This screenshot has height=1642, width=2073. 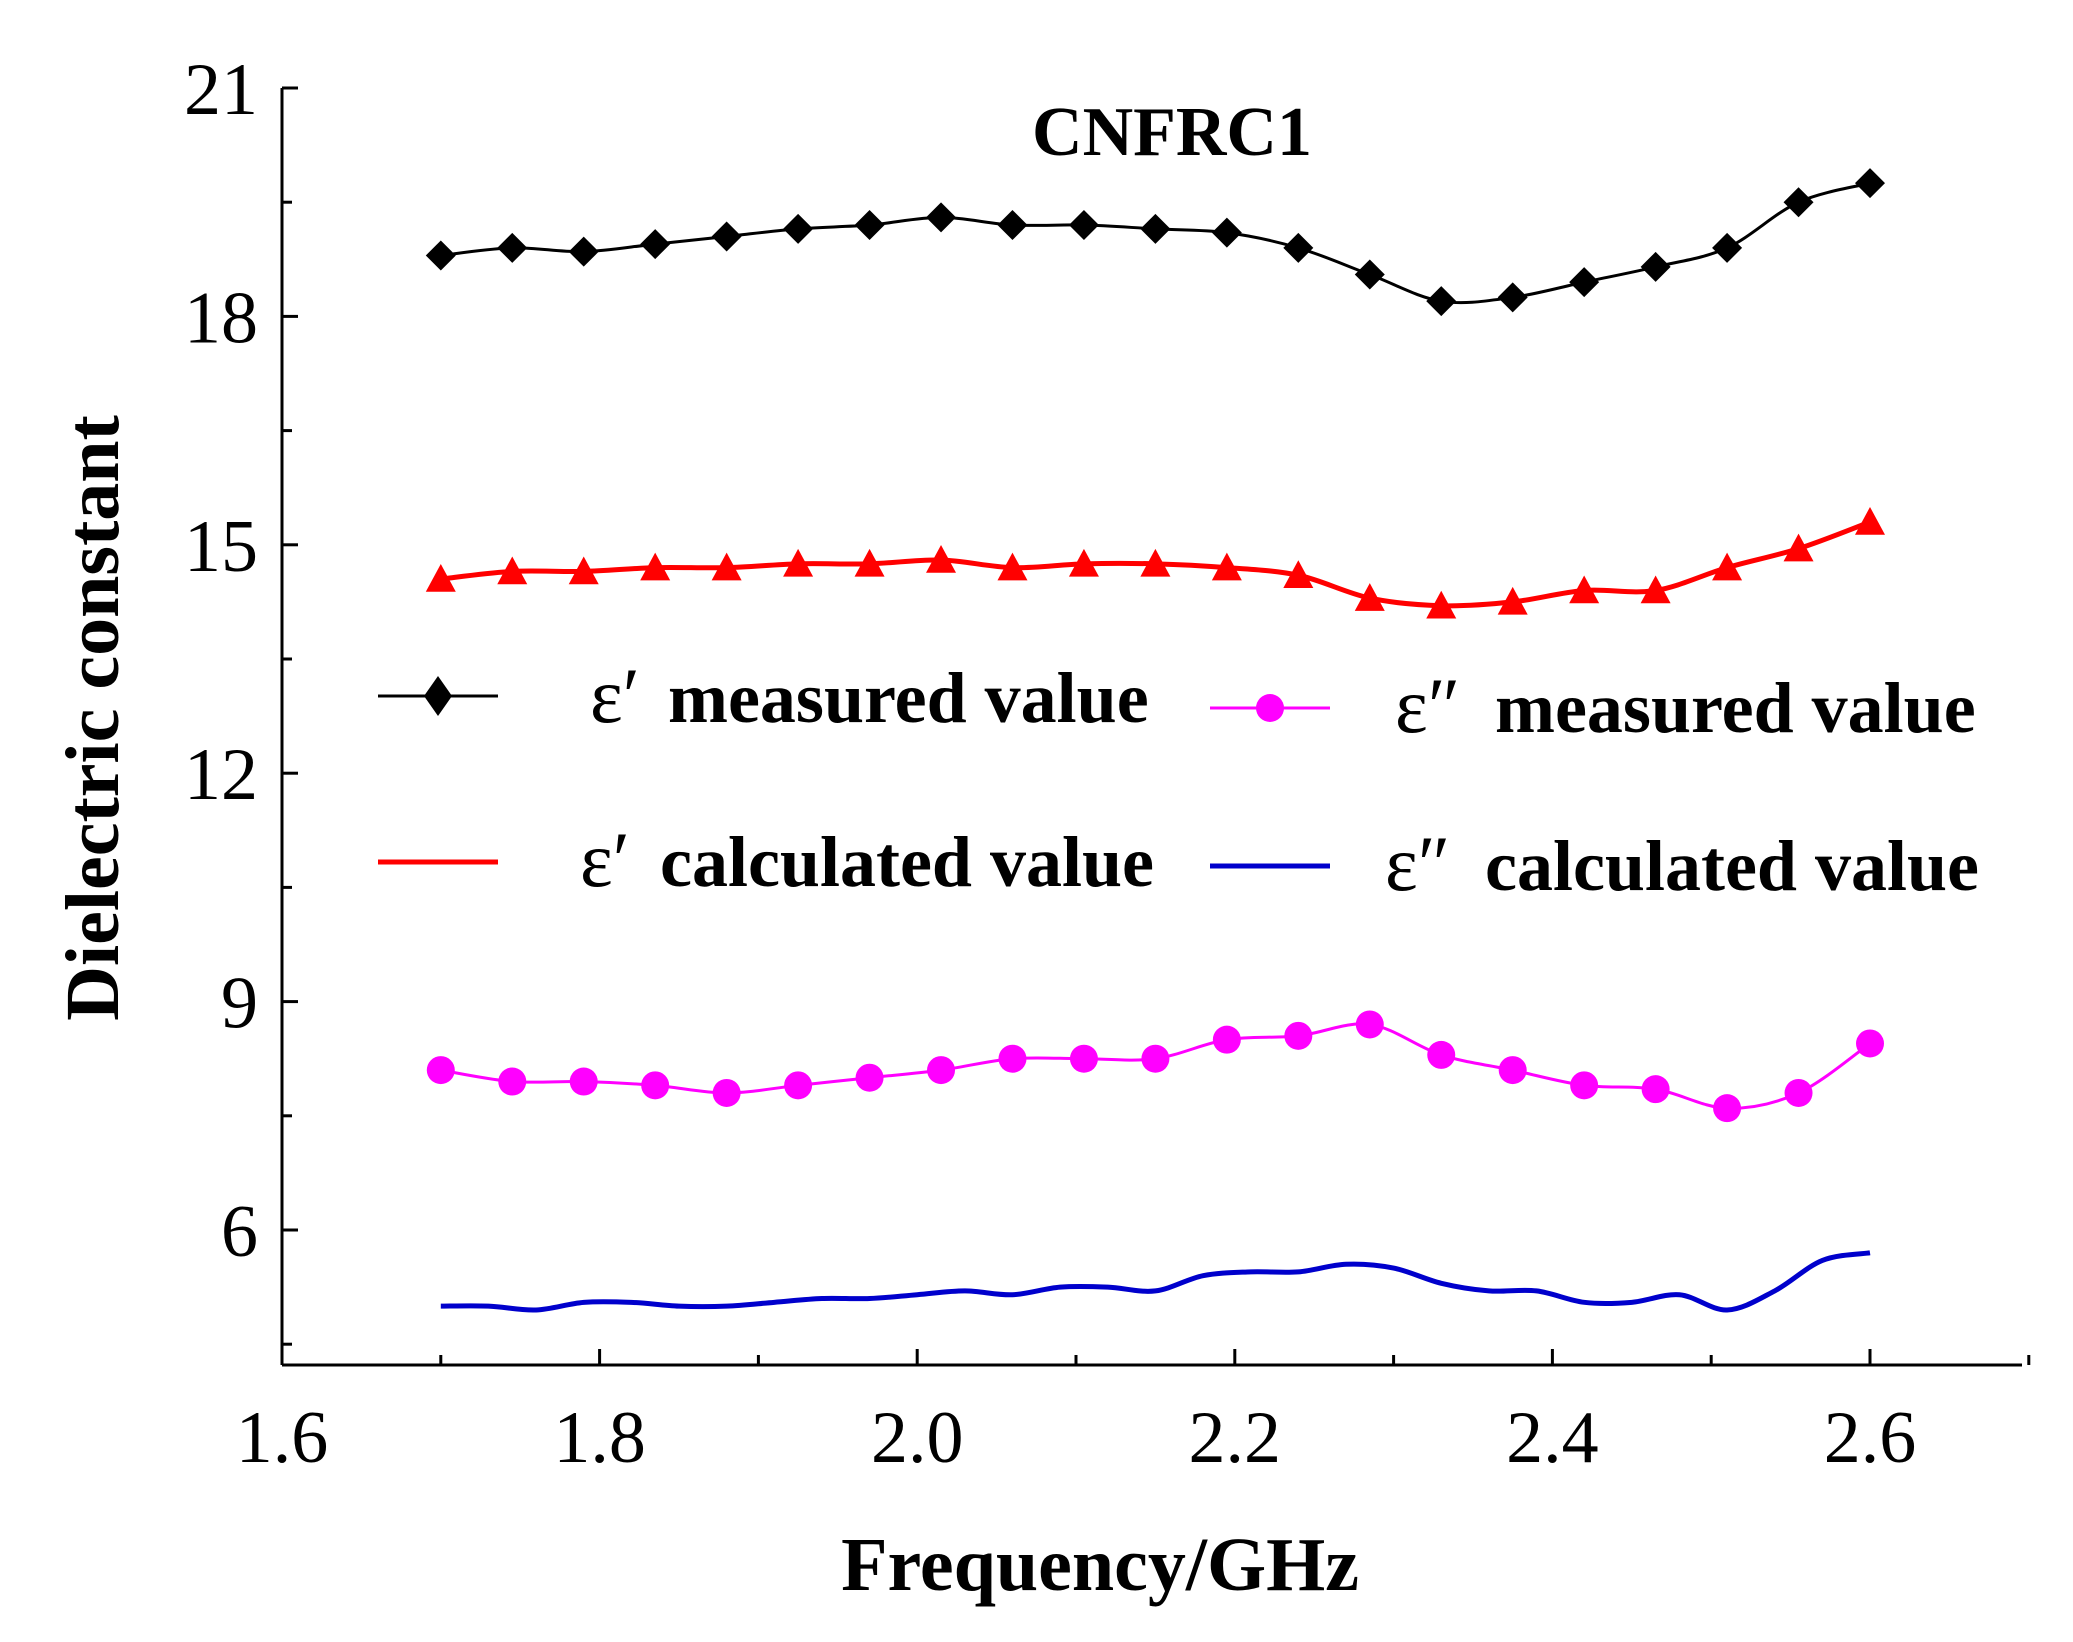 I want to click on y-tick-label: 12, so click(x=221, y=775).